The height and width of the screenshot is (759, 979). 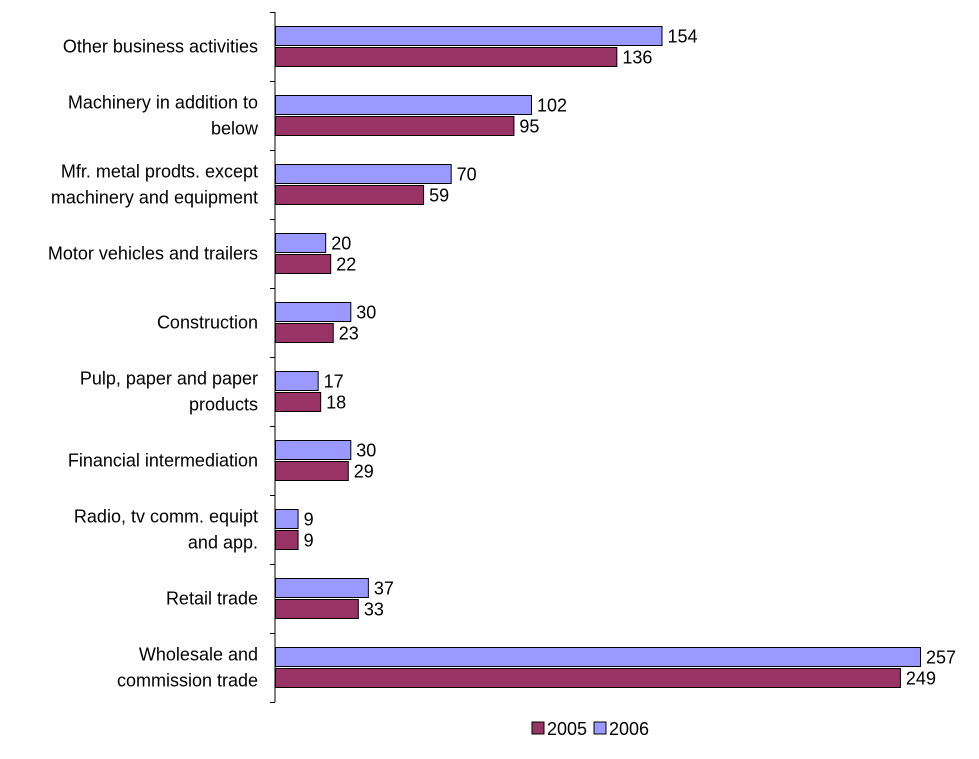 I want to click on category-label: below, so click(x=235, y=129).